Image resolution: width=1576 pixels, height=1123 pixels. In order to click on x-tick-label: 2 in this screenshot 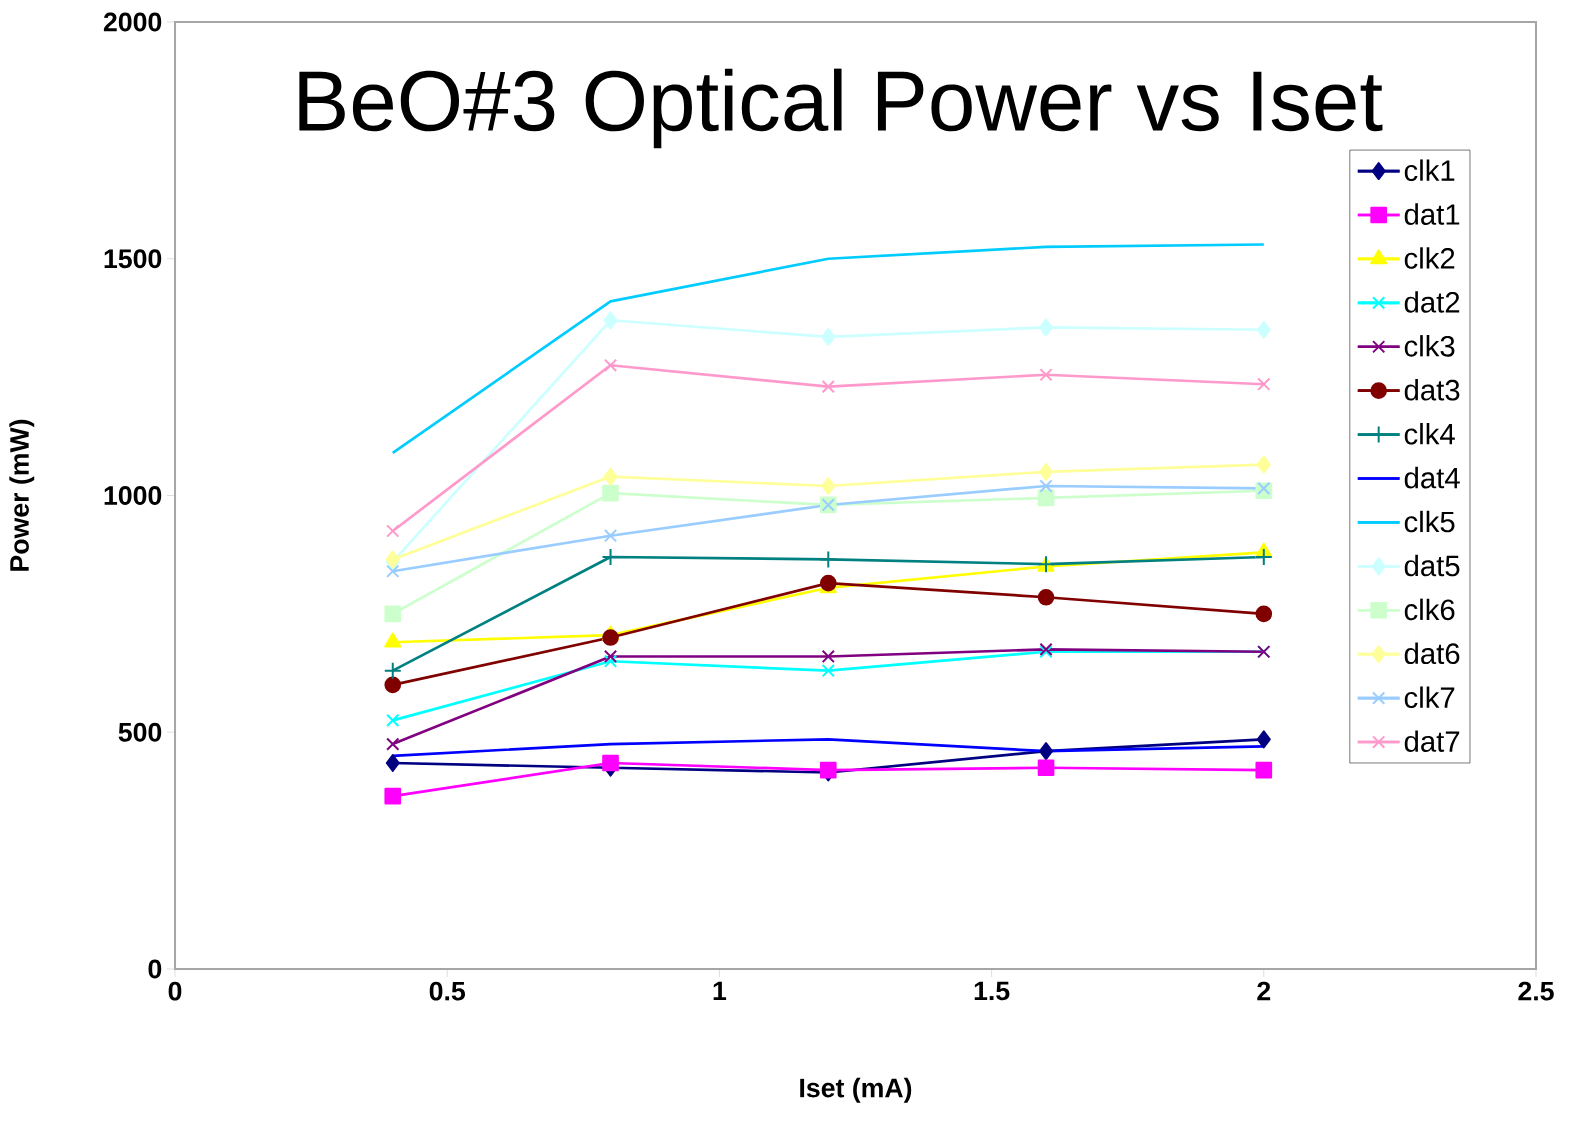, I will do `click(1264, 991)`.